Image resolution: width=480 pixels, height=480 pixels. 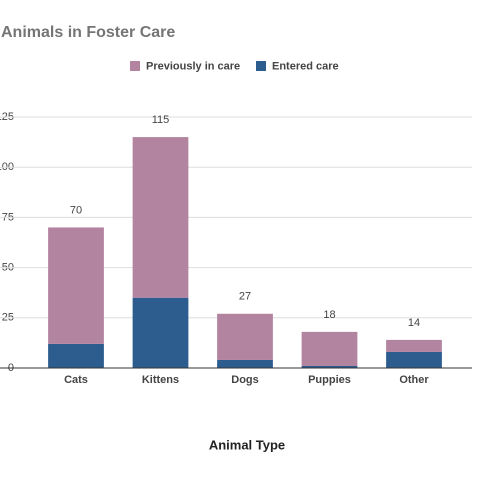 I want to click on x-axis-title: Animal Type, so click(x=247, y=444).